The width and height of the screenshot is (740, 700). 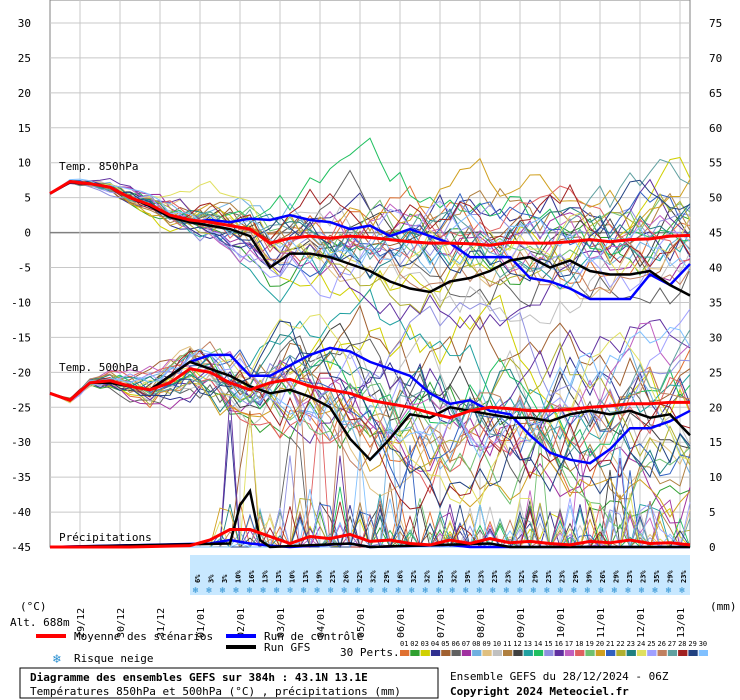 I want to click on y-tick-left: 20, so click(x=24, y=93).